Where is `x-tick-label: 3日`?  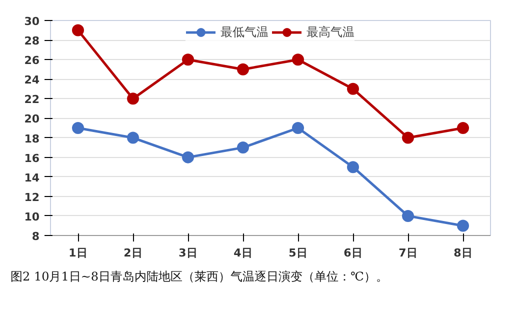
x-tick-label: 3日 is located at coordinates (188, 253).